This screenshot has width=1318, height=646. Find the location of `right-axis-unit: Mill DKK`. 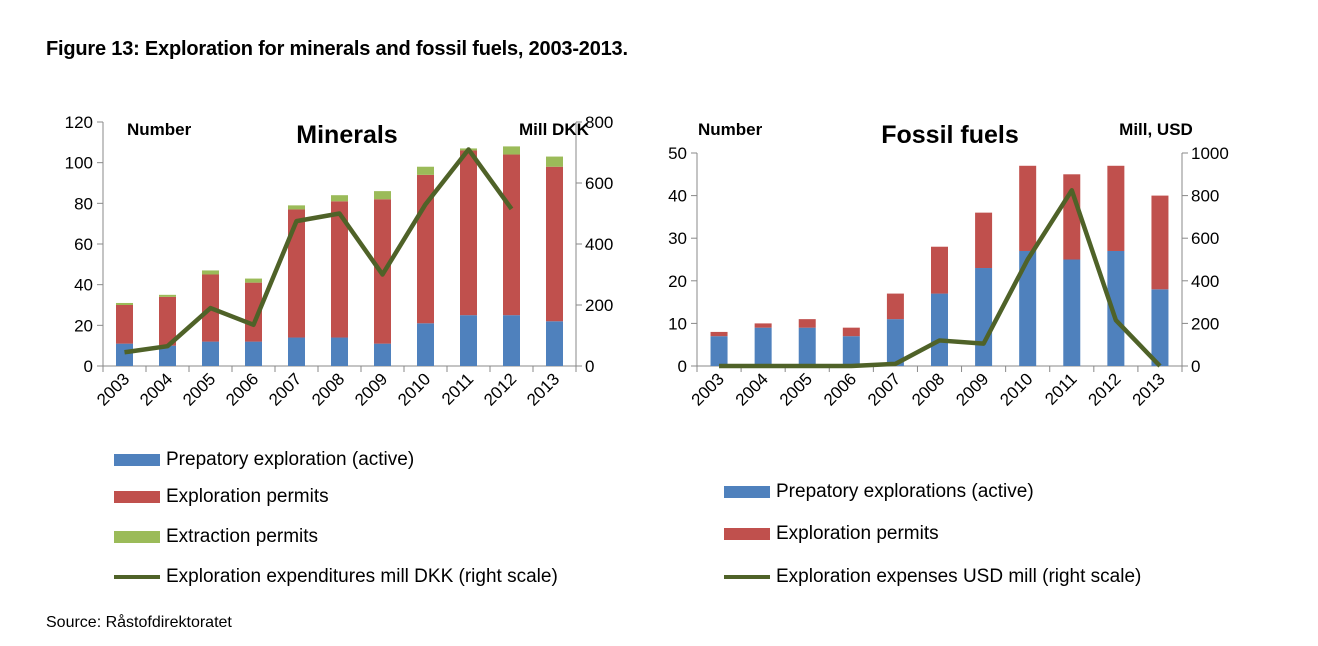

right-axis-unit: Mill DKK is located at coordinates (554, 129).